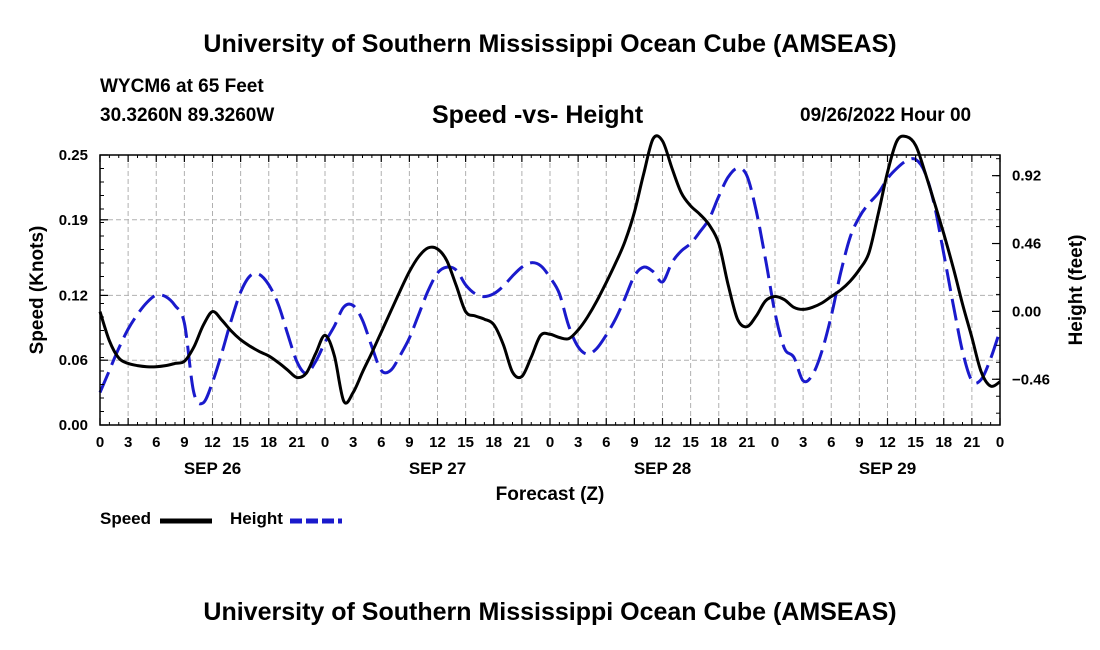  What do you see at coordinates (187, 115) in the screenshot?
I see `coordinates-label: 30.3260N 89.3260W` at bounding box center [187, 115].